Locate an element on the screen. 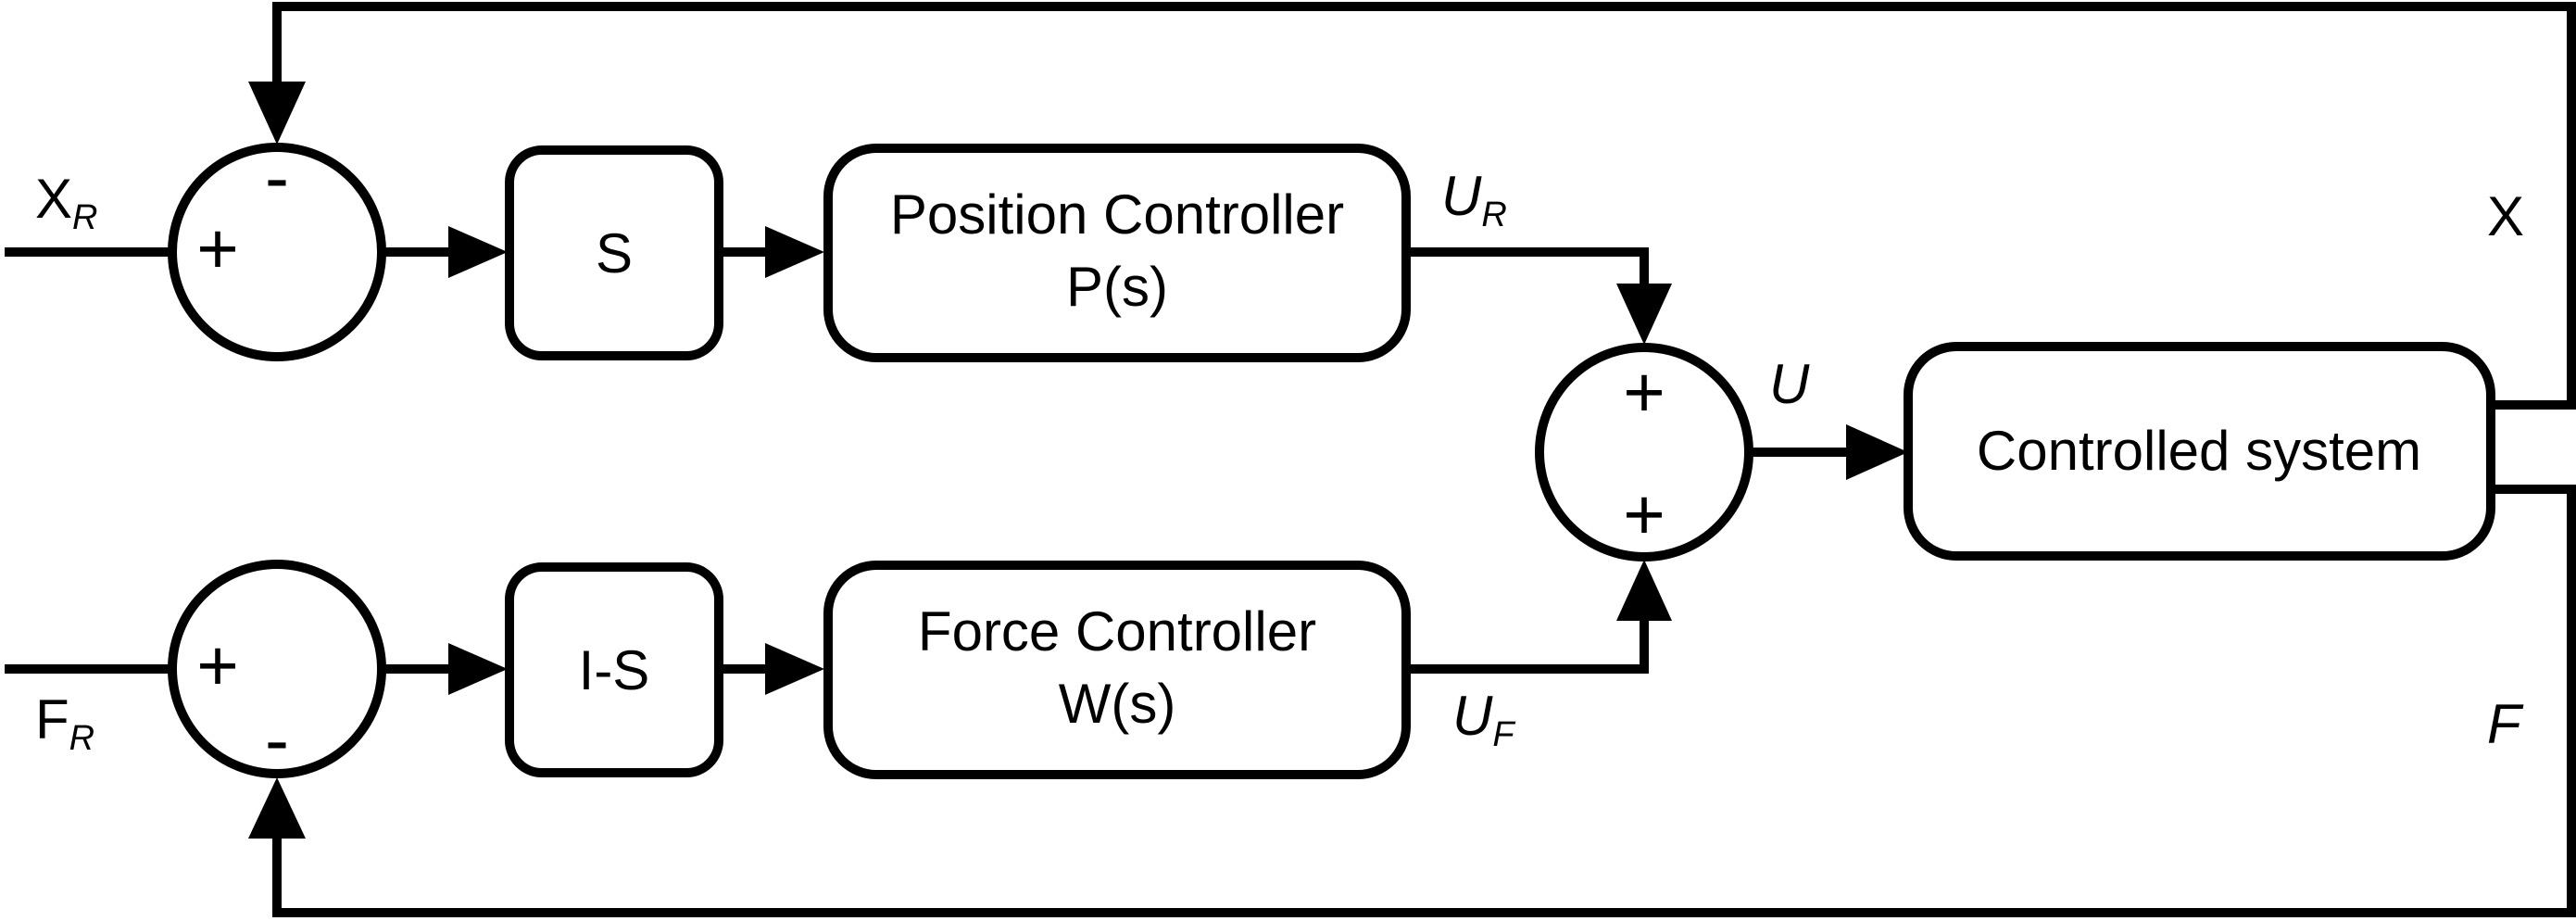 This screenshot has height=921, width=2576. arrowhead-into-force is located at coordinates (794, 669).